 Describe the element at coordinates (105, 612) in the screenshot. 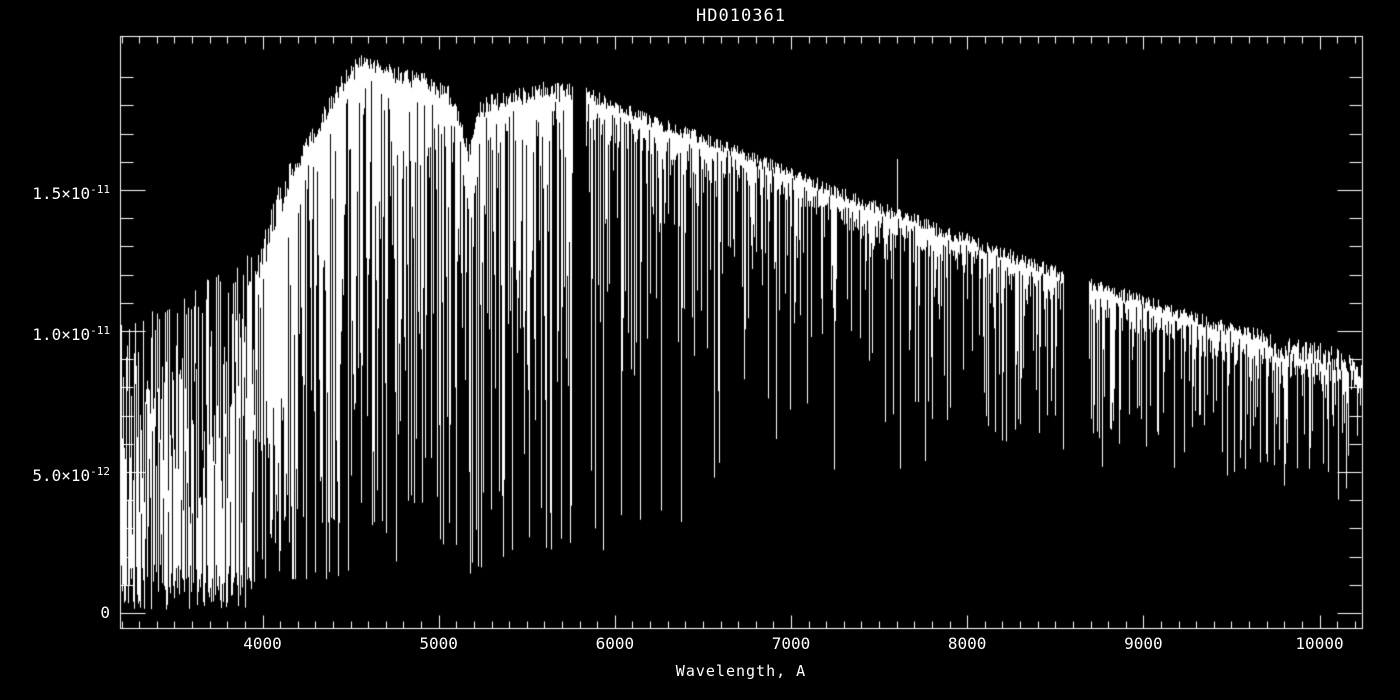

I see `y-tick-label-0: 0` at that location.